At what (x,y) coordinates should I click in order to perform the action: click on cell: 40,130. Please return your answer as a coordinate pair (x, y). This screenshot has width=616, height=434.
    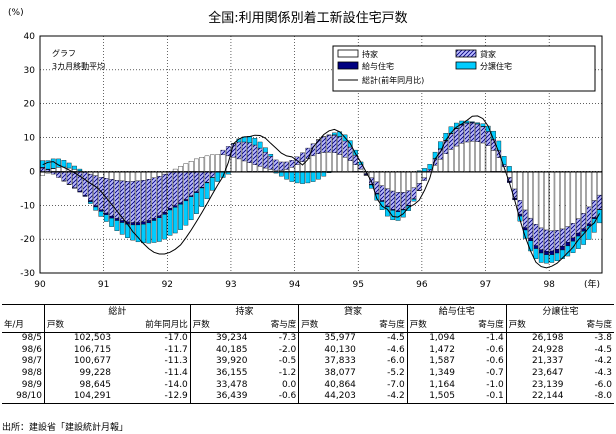
    Looking at the image, I should click on (328, 350).